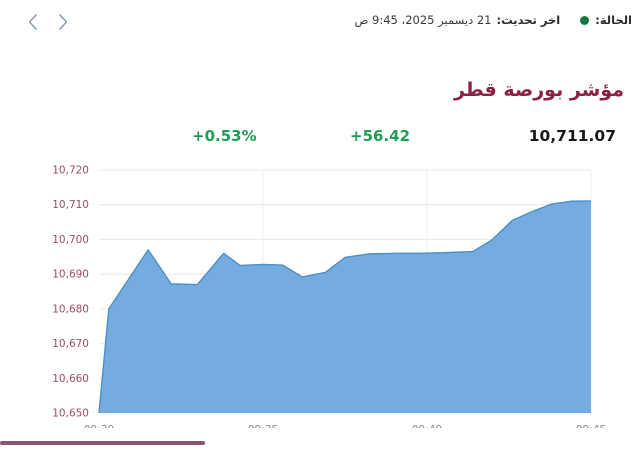 The width and height of the screenshot is (640, 452). Describe the element at coordinates (70, 344) in the screenshot. I see `chart-y-tick: 10,670` at that location.